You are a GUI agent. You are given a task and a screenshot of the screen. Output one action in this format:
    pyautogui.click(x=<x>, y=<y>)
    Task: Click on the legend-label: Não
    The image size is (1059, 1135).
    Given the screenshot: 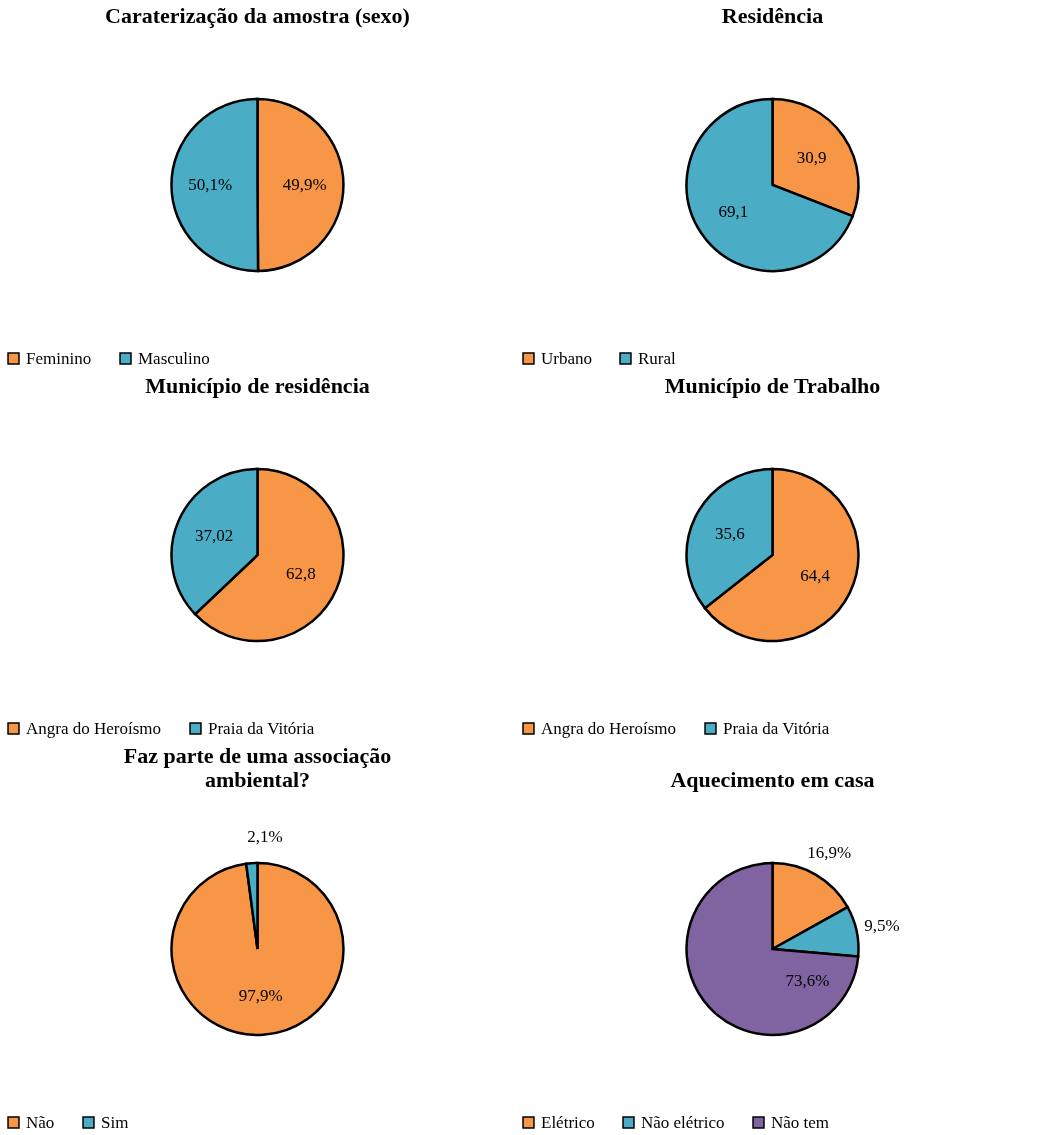 What is the action you would take?
    pyautogui.click(x=40, y=1122)
    